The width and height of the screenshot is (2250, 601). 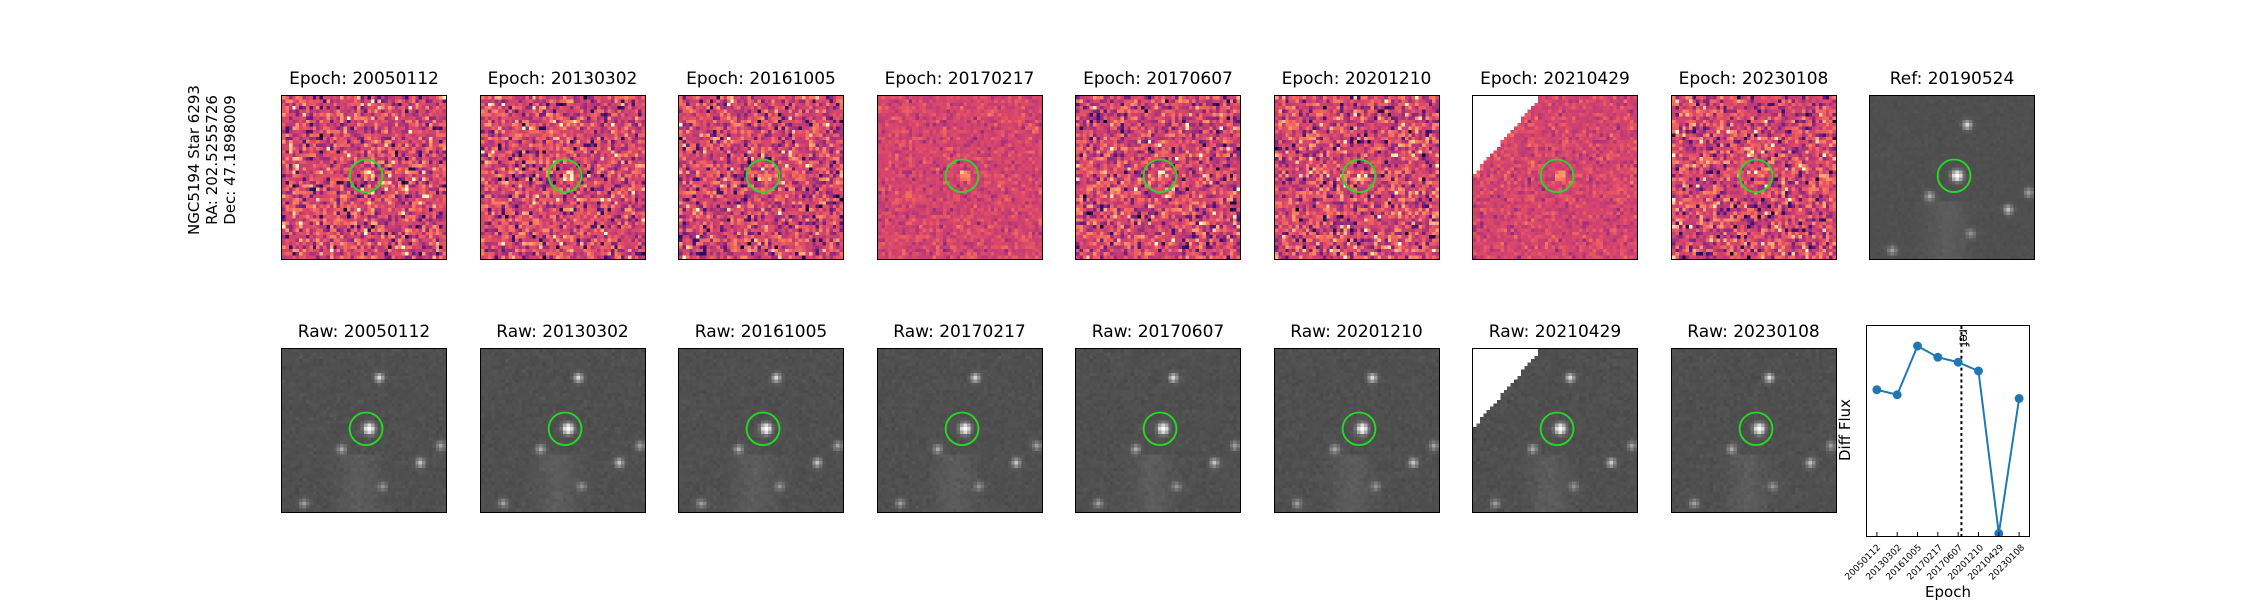 What do you see at coordinates (563, 79) in the screenshot?
I see `diff-panel-title: Epoch: 20130302` at bounding box center [563, 79].